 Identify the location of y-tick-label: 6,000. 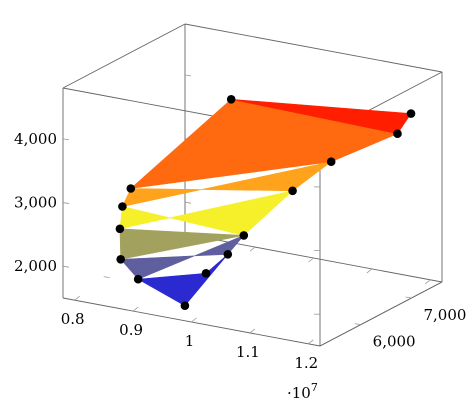
(394, 342).